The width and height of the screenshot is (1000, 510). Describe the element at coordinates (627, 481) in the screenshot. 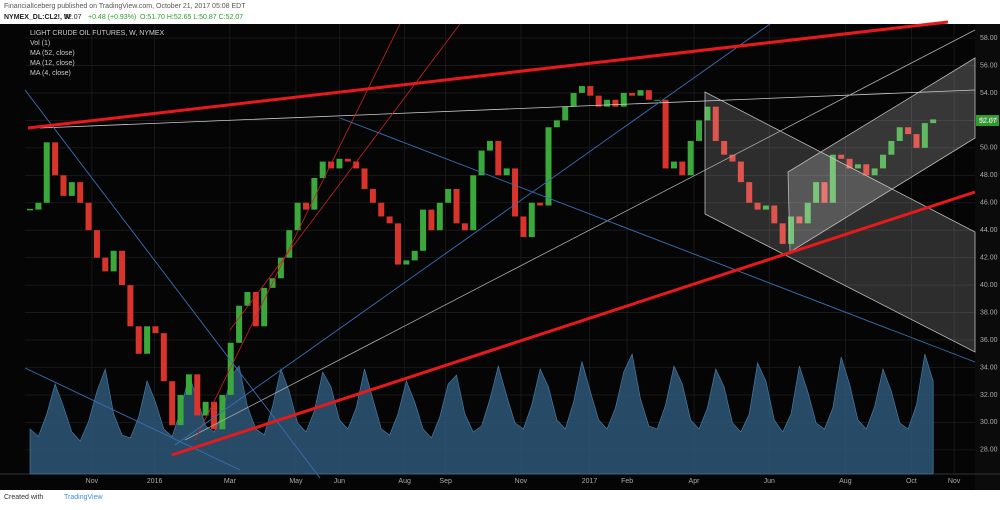

I see `x-tick-label: Feb` at that location.